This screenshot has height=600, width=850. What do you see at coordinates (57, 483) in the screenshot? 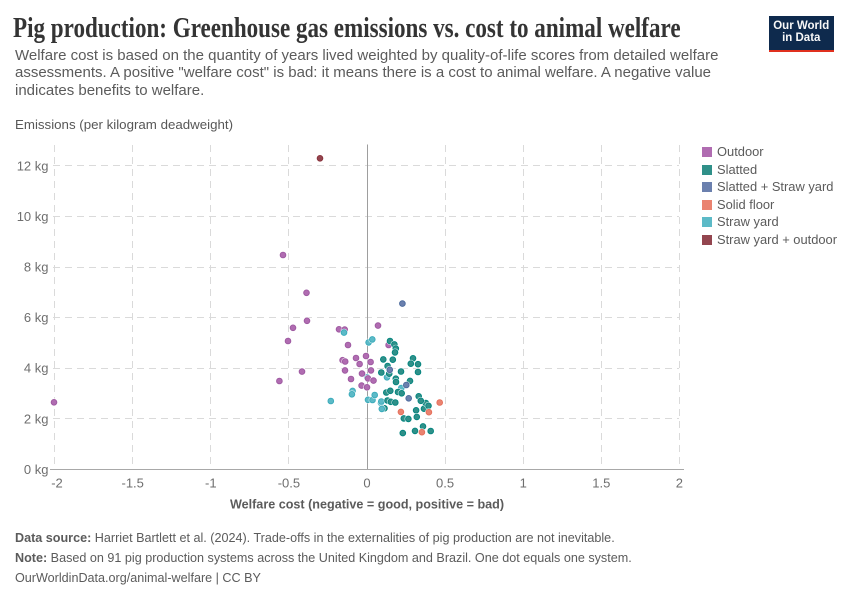
I see `svg-text: -2` at bounding box center [57, 483].